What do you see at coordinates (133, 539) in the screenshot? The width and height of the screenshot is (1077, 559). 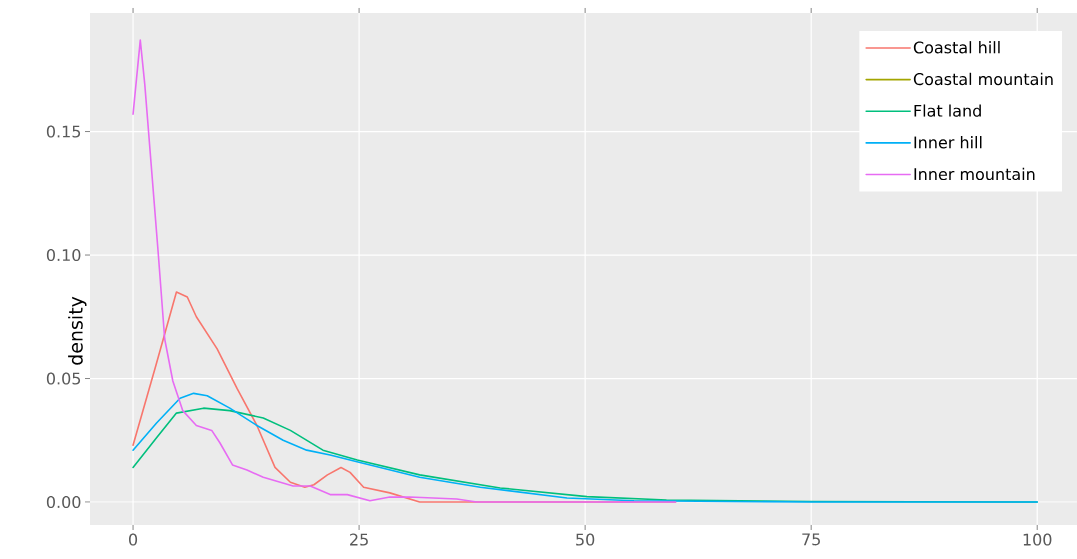 I see `x-tick-label: 0` at bounding box center [133, 539].